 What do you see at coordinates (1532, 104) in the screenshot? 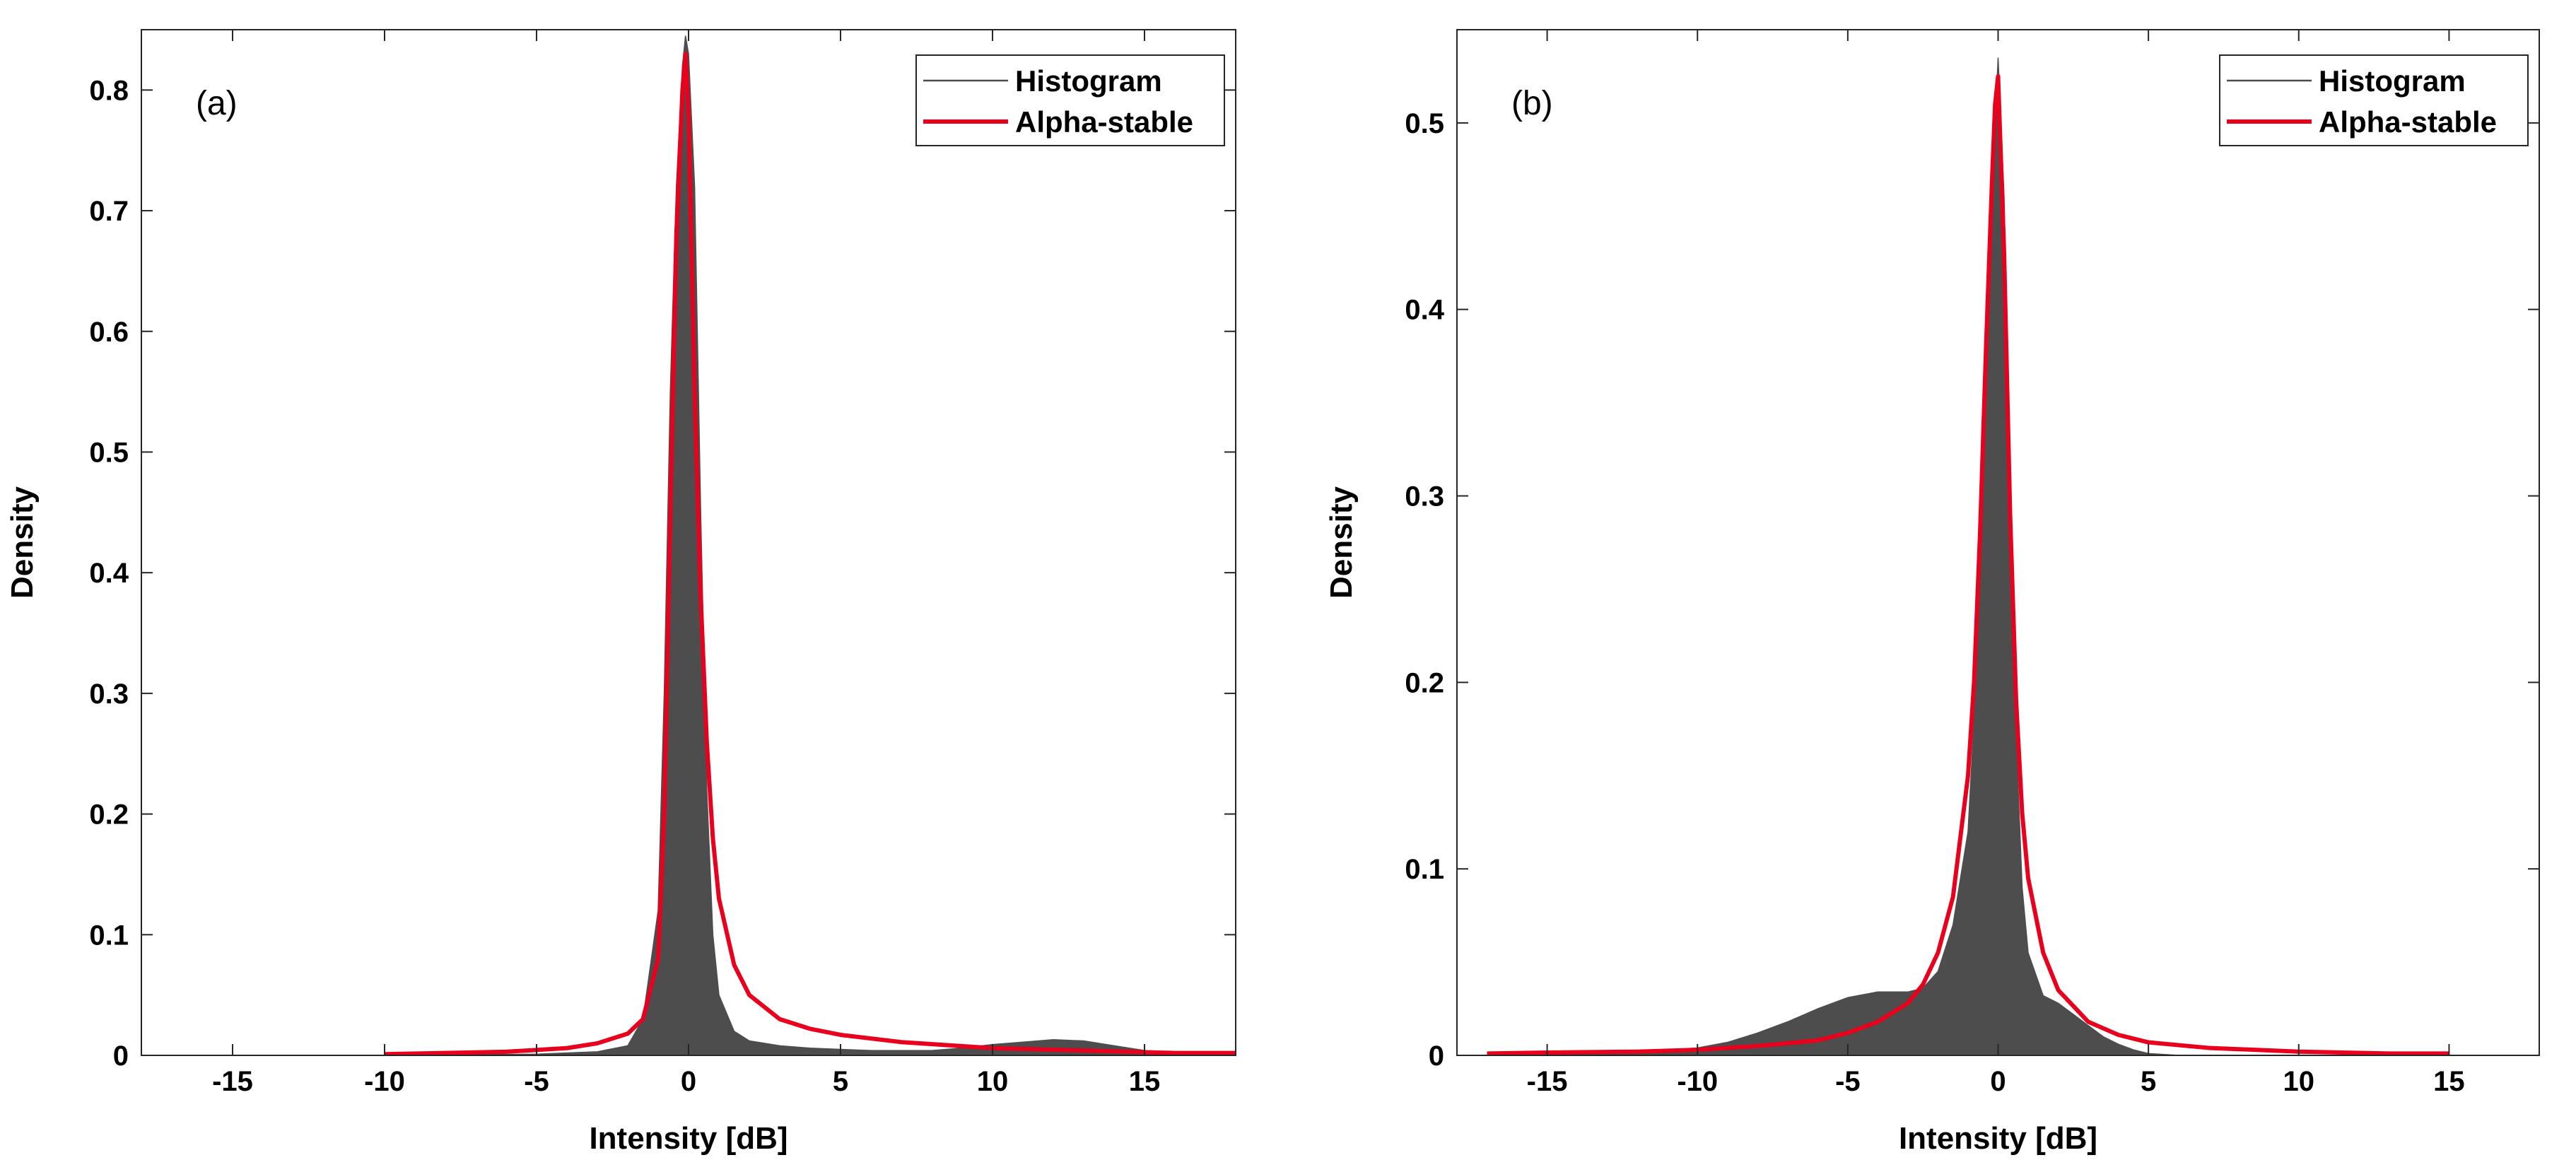
I see `panel-label: (b)` at bounding box center [1532, 104].